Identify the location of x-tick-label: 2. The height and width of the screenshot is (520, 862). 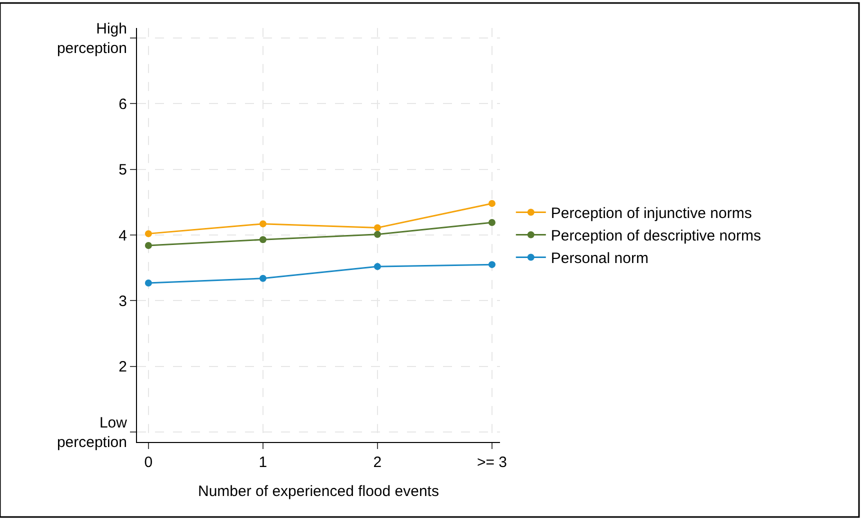
(377, 462).